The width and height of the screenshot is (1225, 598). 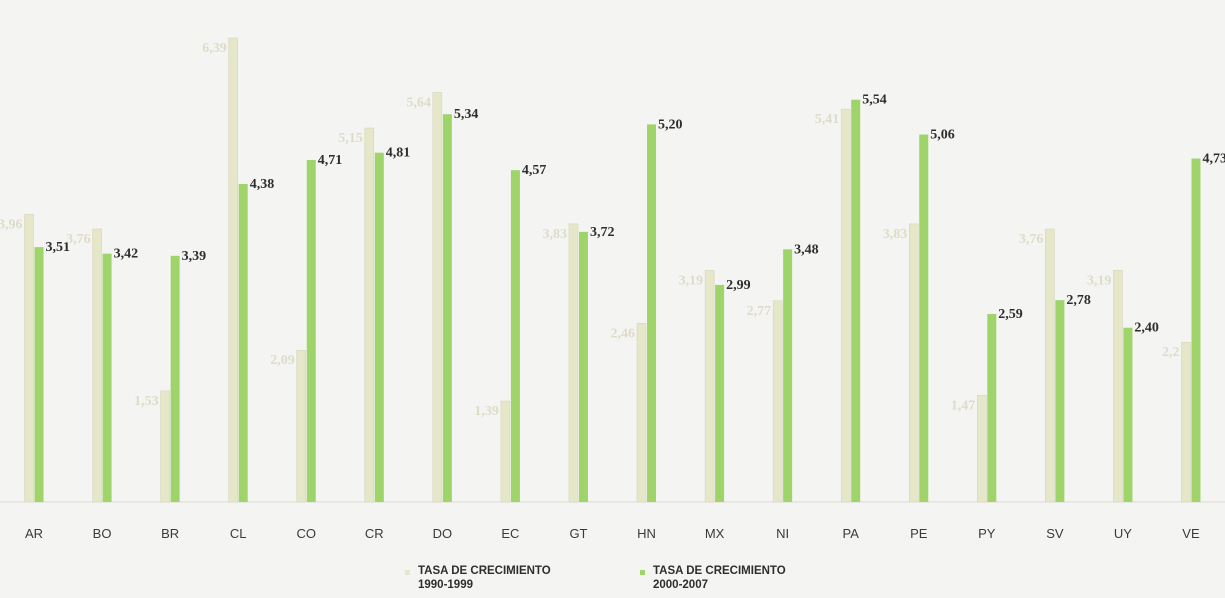 I want to click on value-label-1990-1999-cl: 6,39, so click(x=214, y=48).